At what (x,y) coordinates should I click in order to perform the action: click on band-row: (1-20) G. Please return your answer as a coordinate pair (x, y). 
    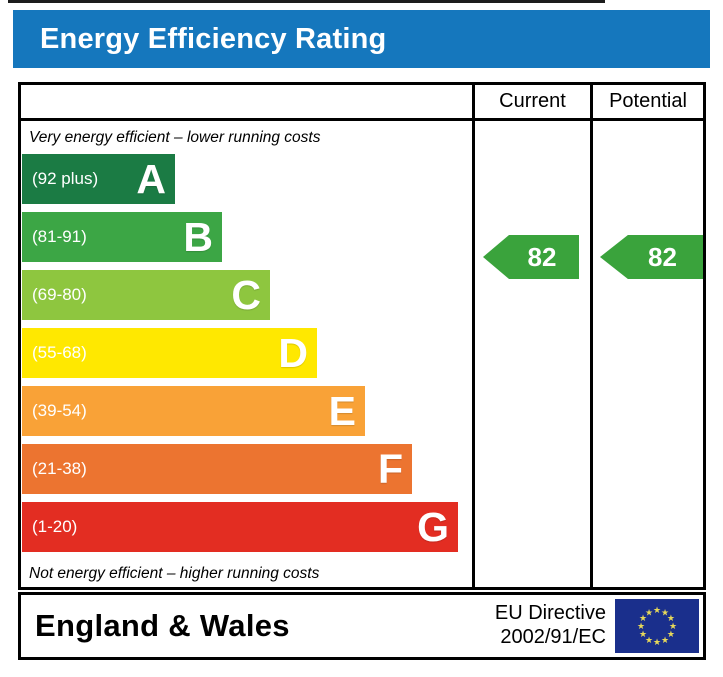
    Looking at the image, I should click on (247, 527).